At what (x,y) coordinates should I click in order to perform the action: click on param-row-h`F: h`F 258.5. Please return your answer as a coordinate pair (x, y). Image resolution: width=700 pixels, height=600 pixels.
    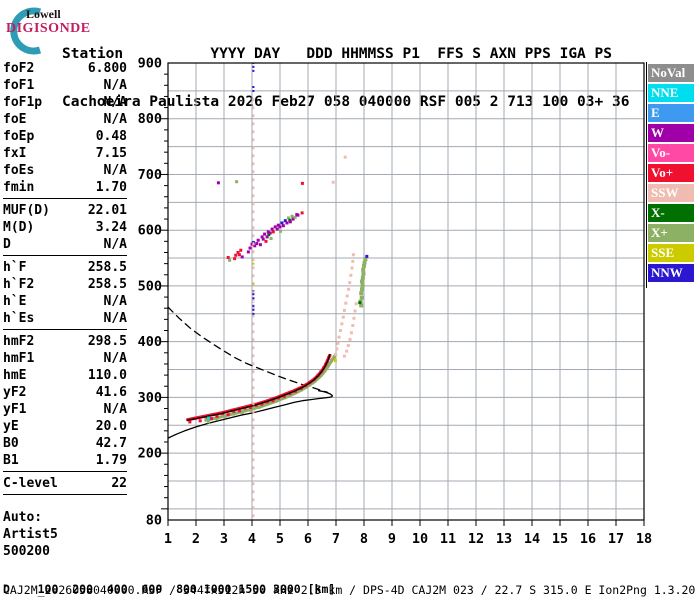
    Looking at the image, I should click on (65, 267).